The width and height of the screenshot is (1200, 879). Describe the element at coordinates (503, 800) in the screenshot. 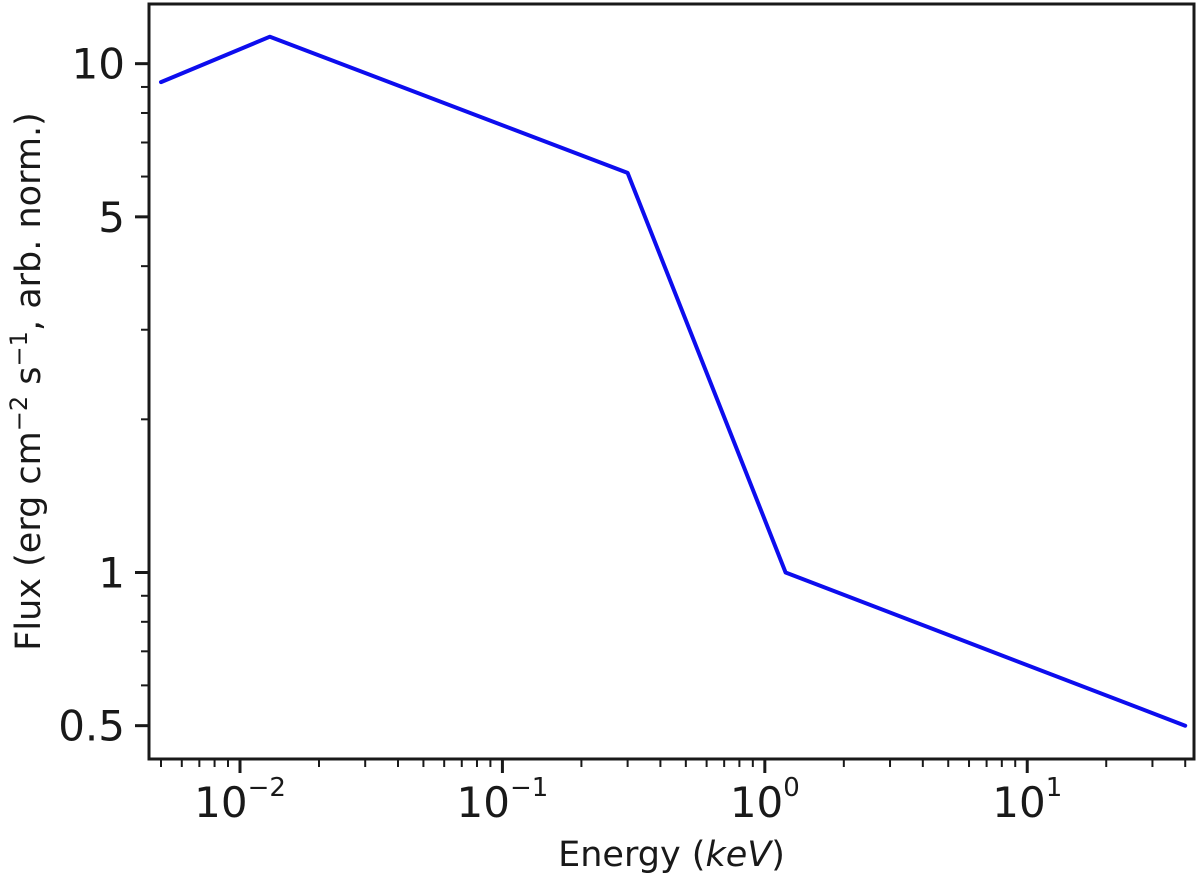

I see `x-tick-label: 10⁻¹` at that location.